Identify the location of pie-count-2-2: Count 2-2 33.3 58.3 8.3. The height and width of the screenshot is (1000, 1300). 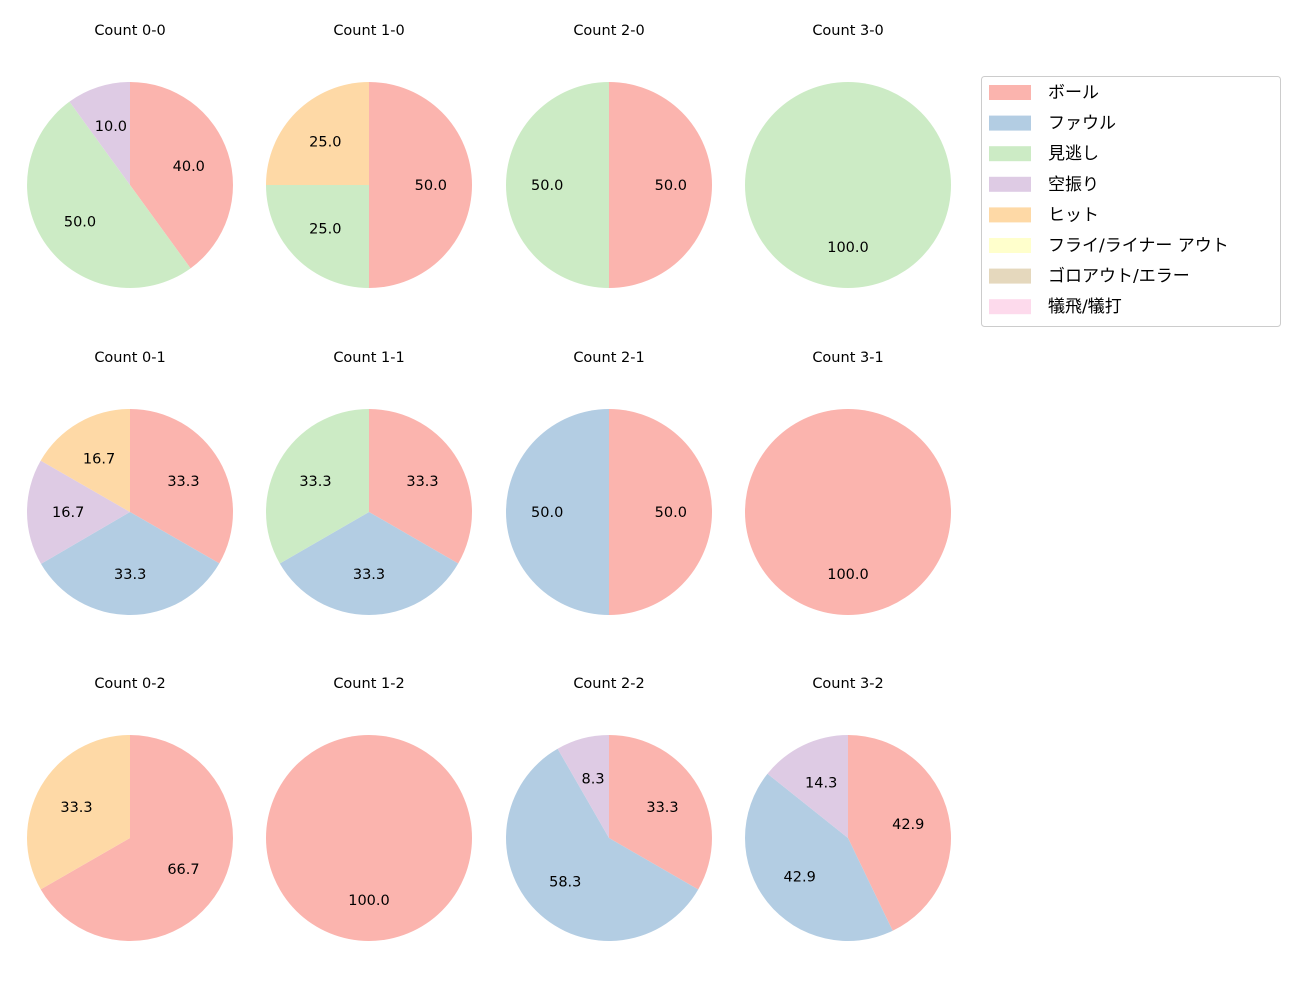
(609, 808).